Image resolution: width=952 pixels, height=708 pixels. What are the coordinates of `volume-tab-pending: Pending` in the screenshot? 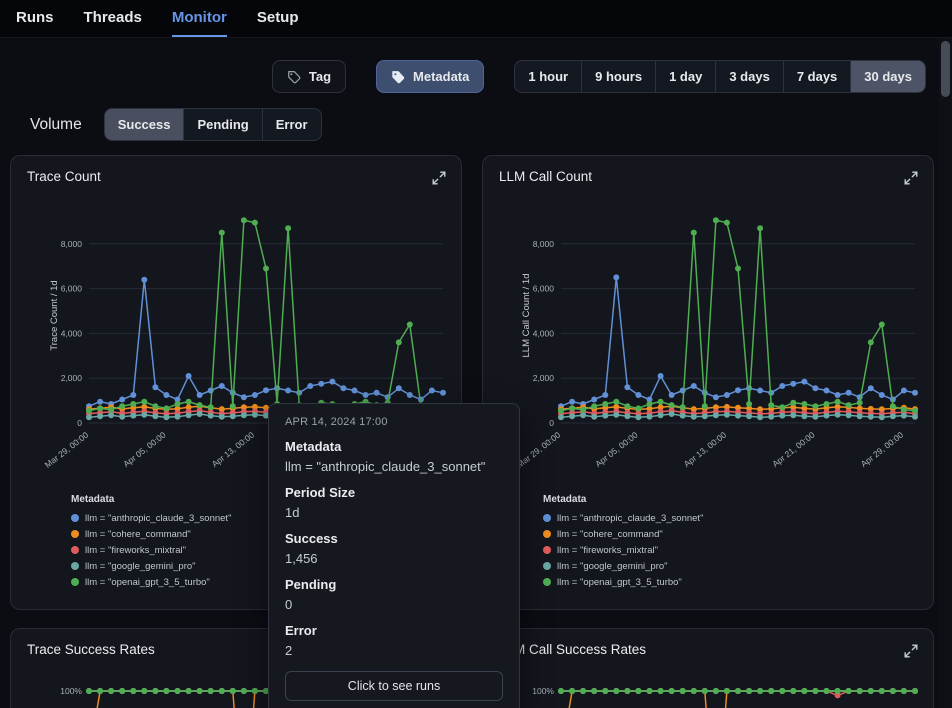 It's located at (222, 124).